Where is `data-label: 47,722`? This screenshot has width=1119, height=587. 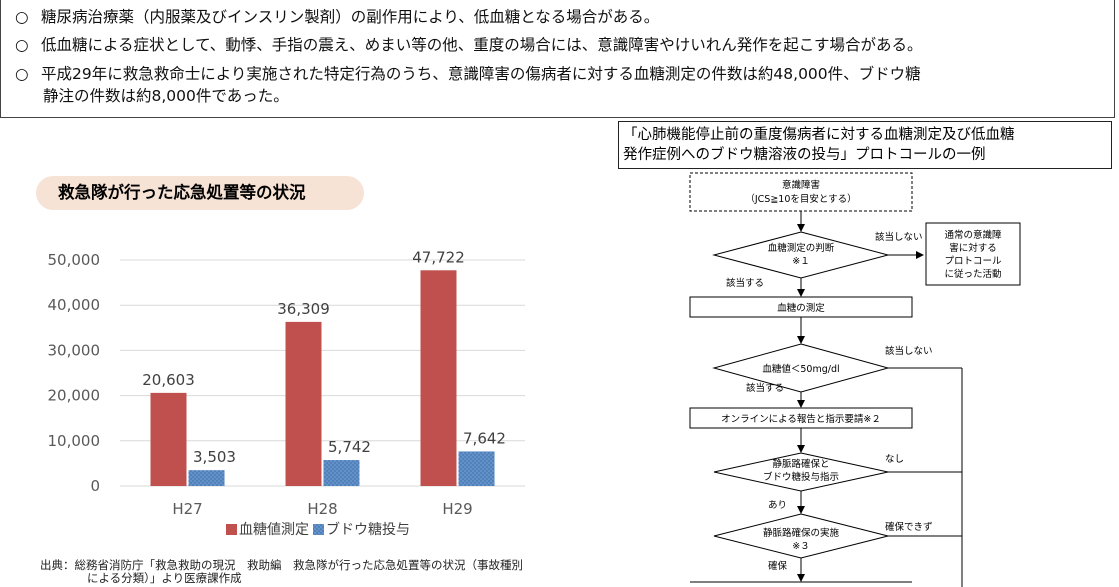 data-label: 47,722 is located at coordinates (438, 257).